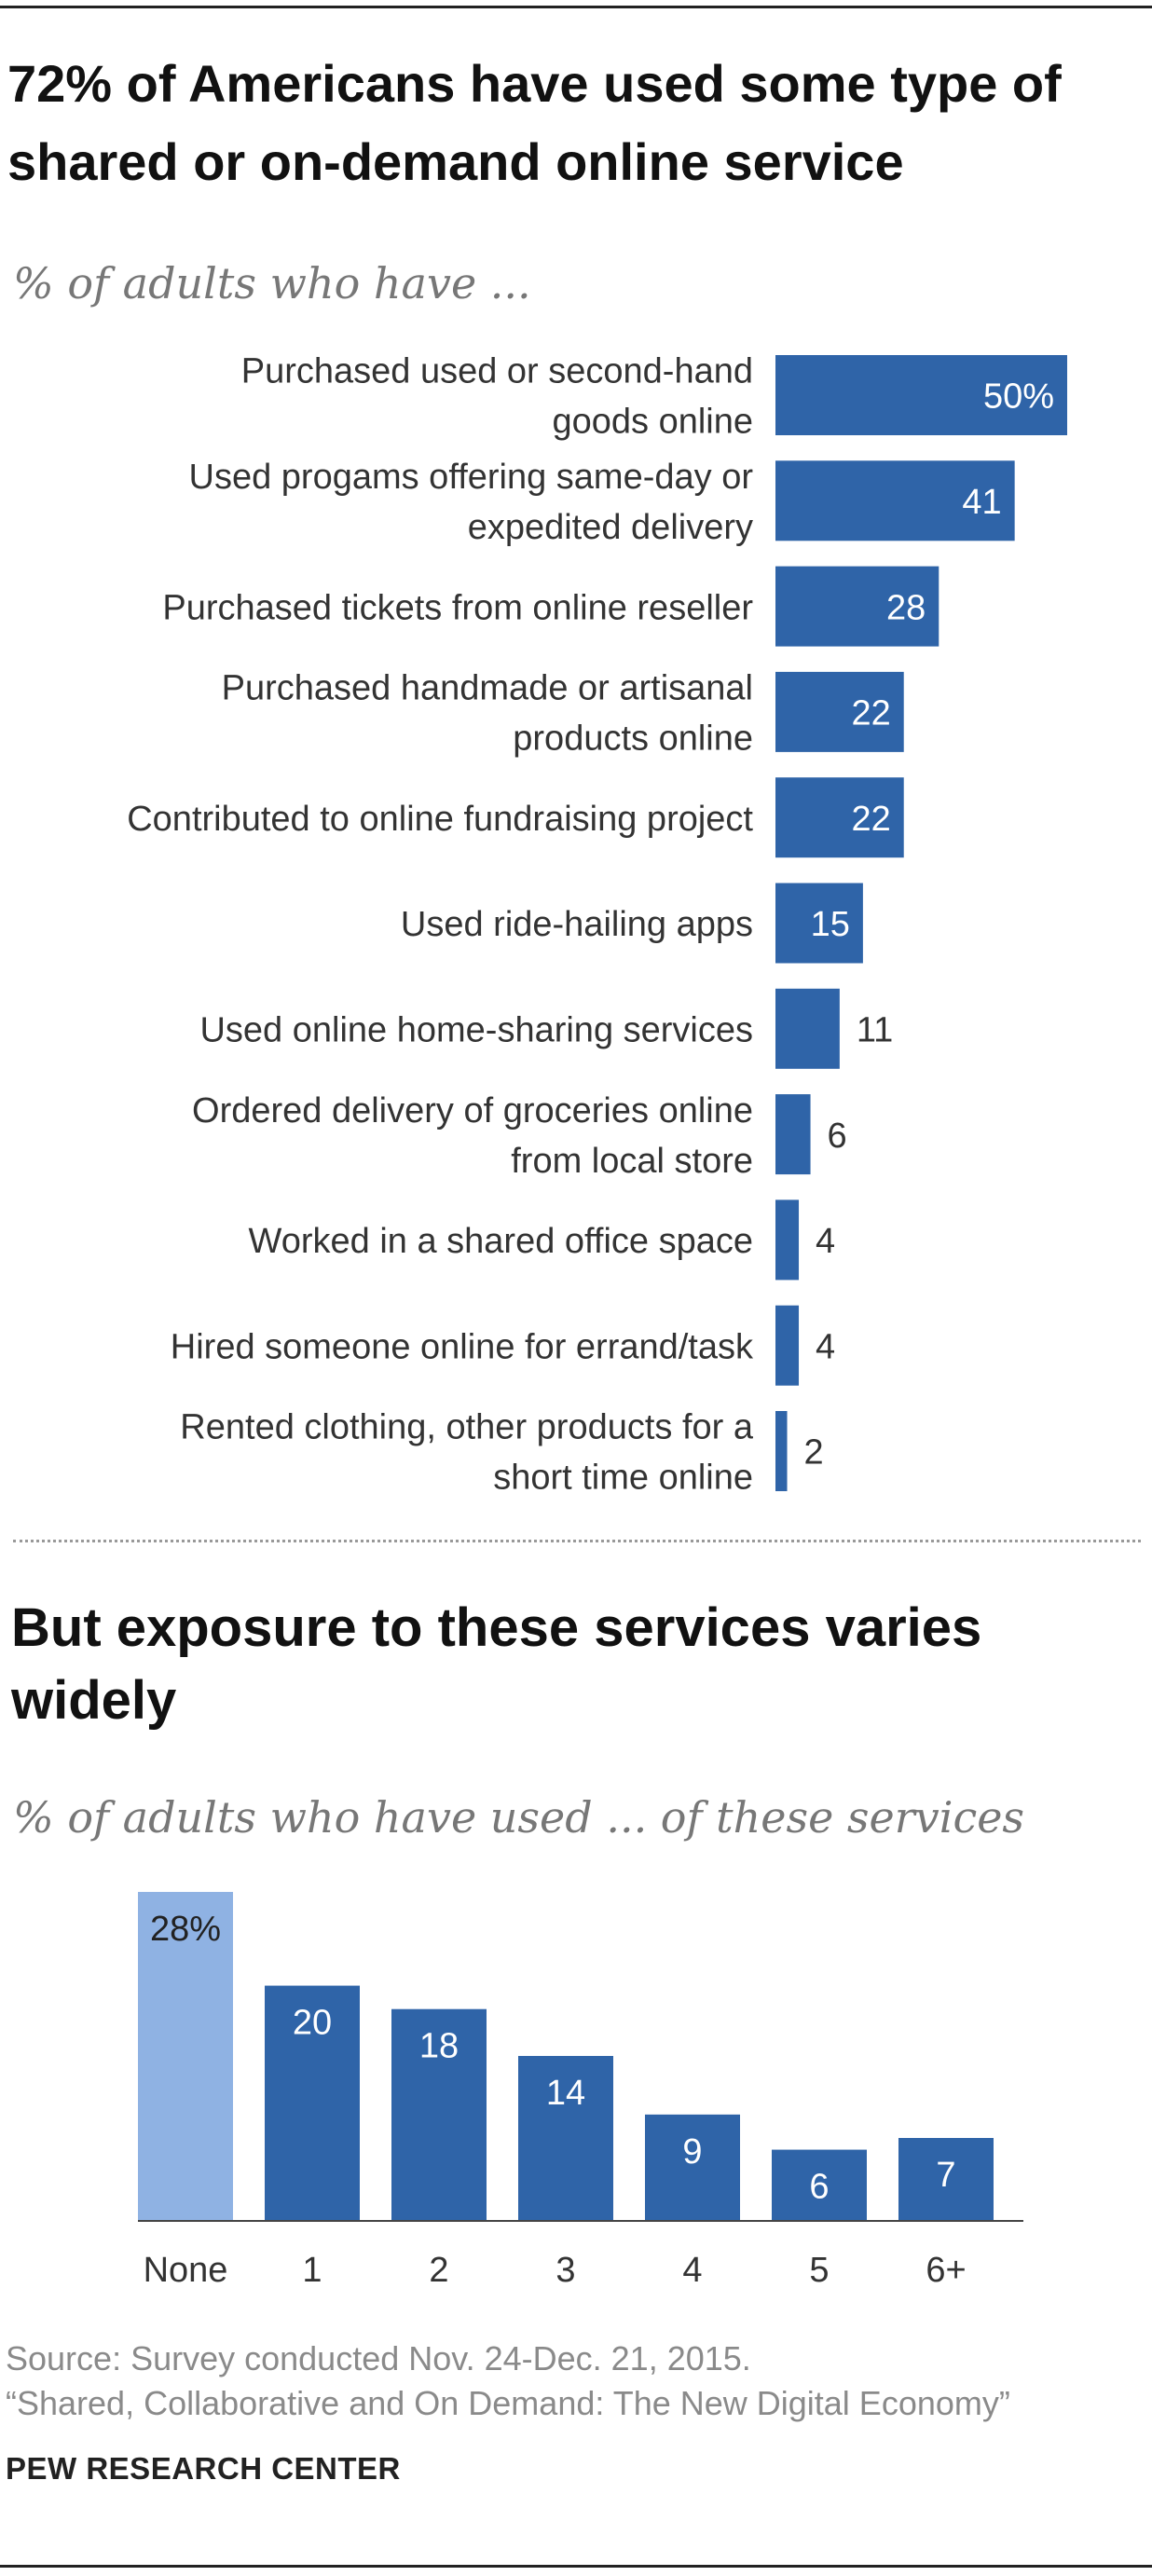 The image size is (1152, 2576). Describe the element at coordinates (906, 607) in the screenshot. I see `data-label: 28` at that location.